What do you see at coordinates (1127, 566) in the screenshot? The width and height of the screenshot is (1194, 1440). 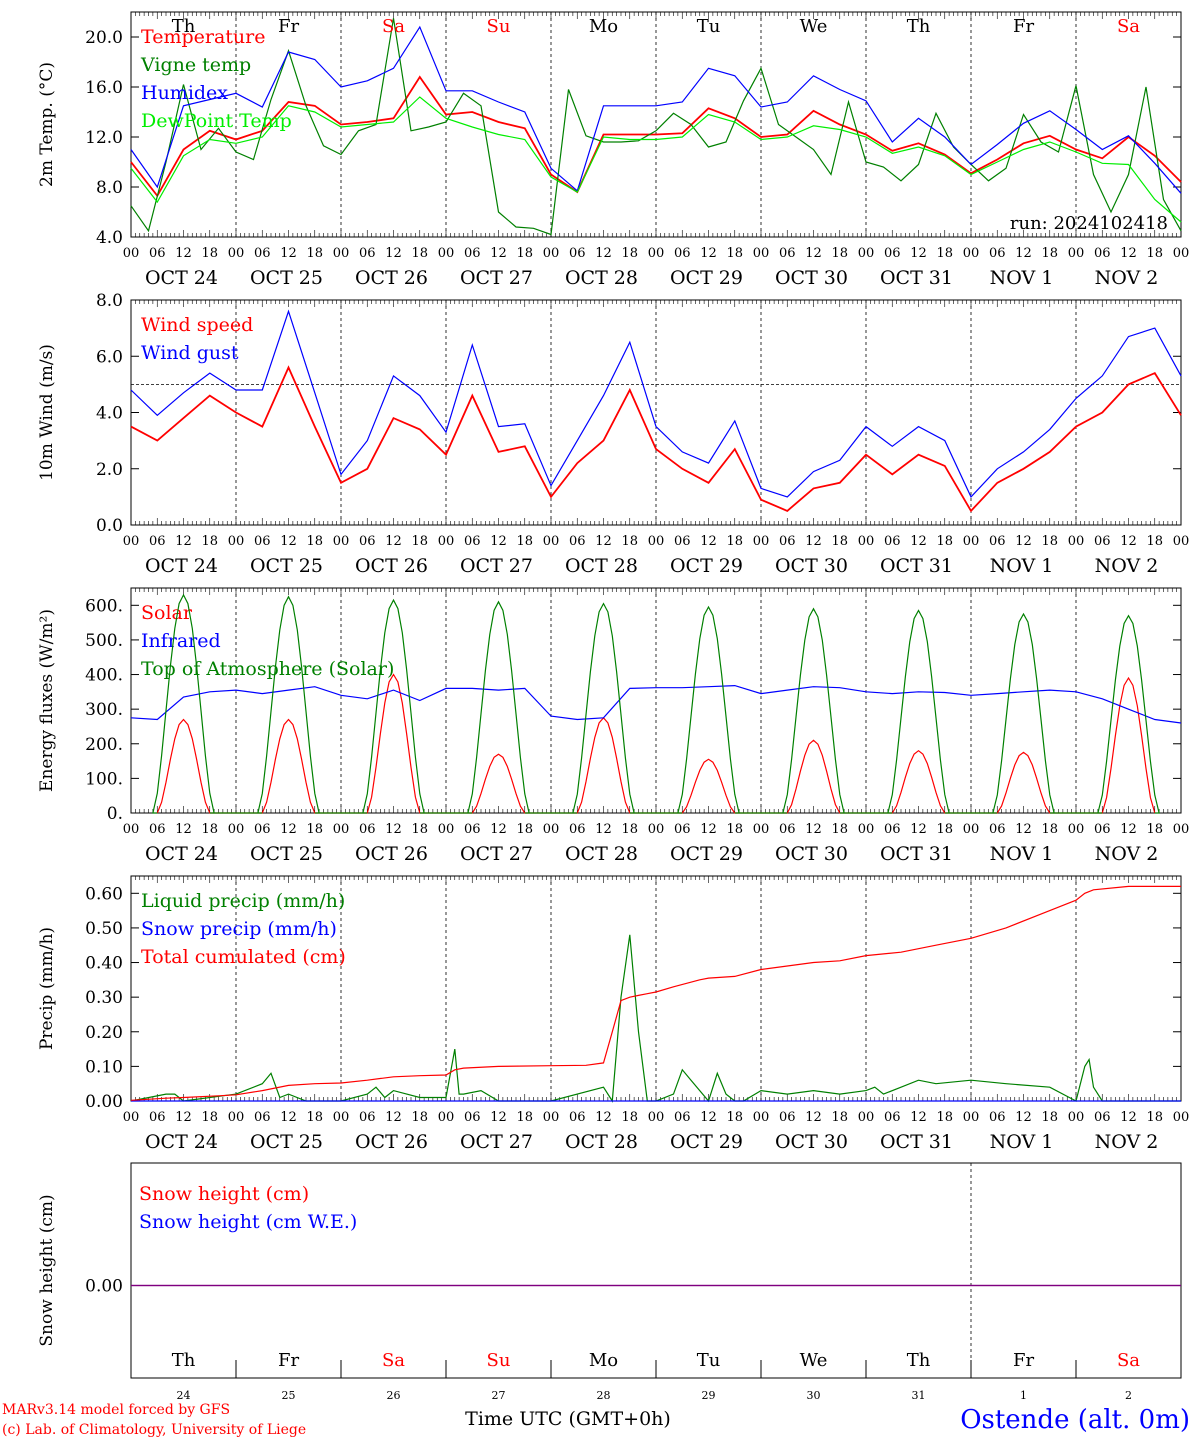 I see `date-label: NOV 2` at bounding box center [1127, 566].